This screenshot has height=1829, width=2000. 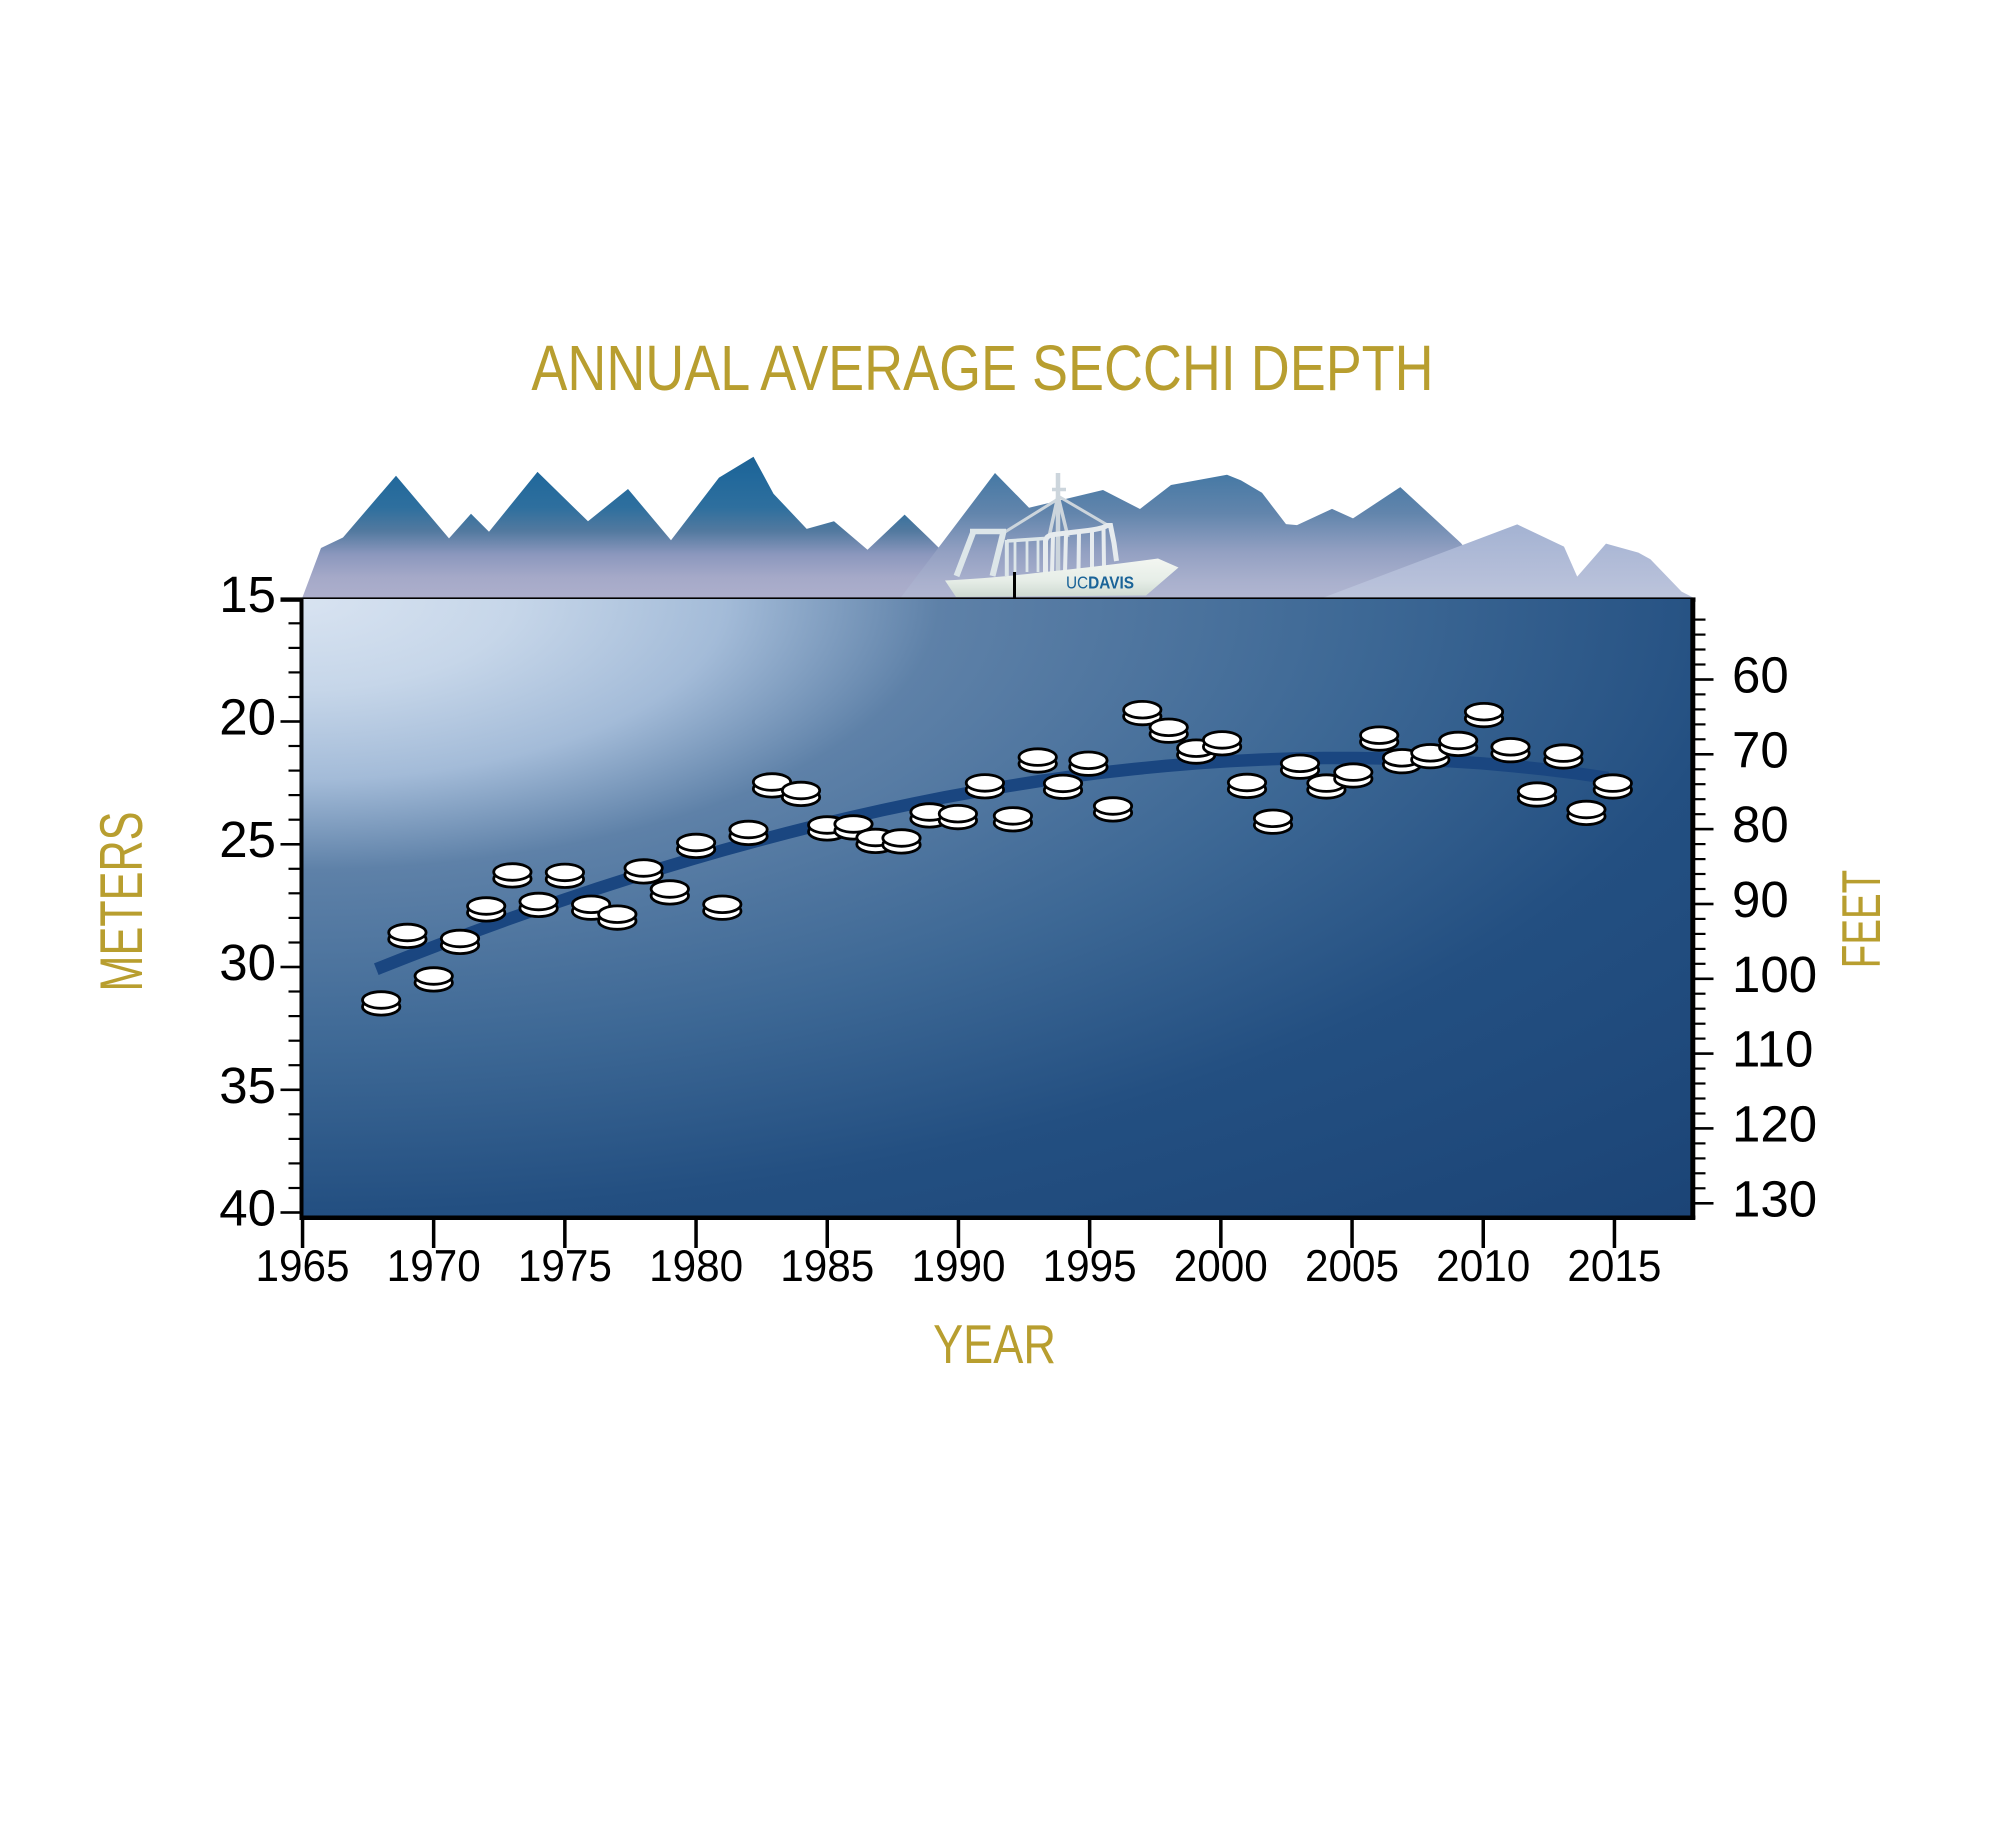 What do you see at coordinates (1100, 583) in the screenshot?
I see `svg-text: UCDAVIS` at bounding box center [1100, 583].